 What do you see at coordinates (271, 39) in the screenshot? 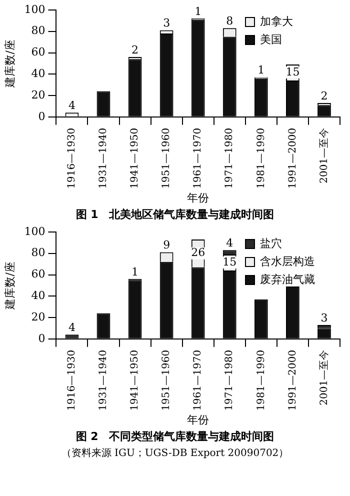
I see `legend-label: 美国` at bounding box center [271, 39].